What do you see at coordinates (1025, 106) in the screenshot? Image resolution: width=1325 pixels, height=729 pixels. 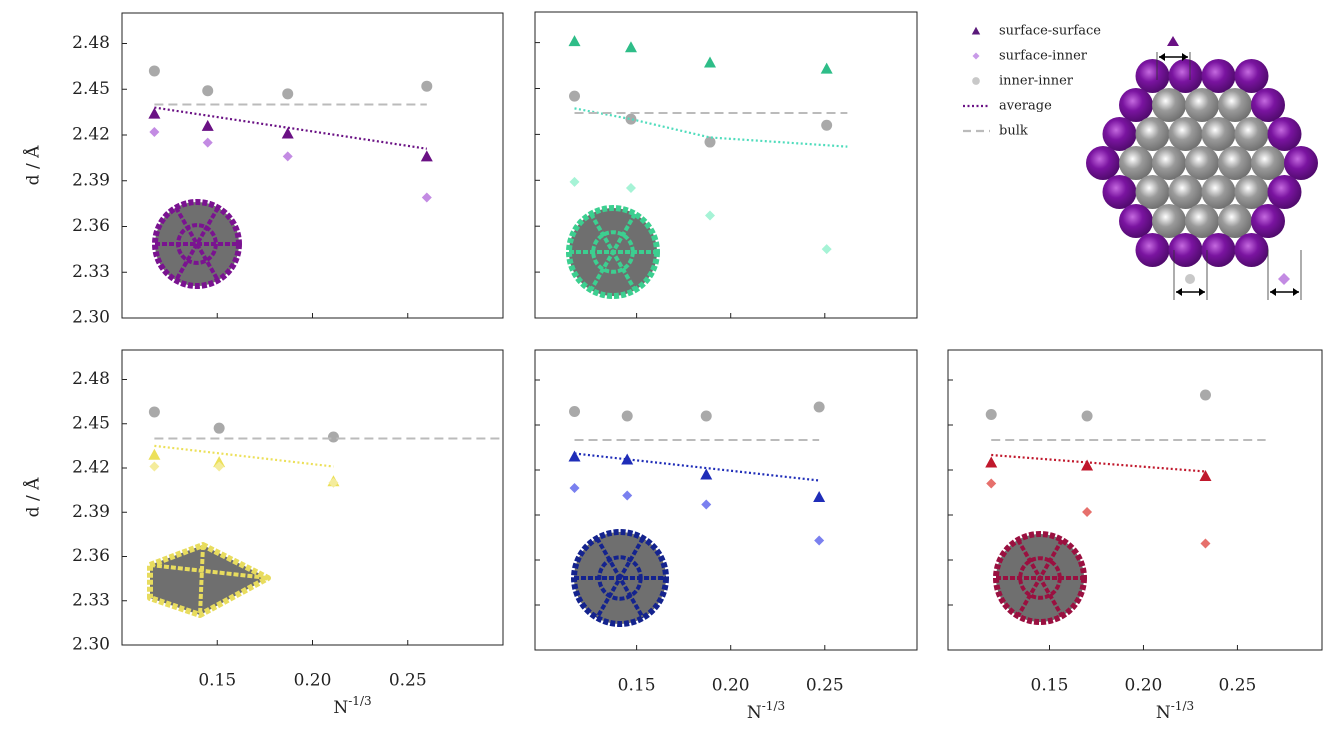 I see `legend-label: average` at bounding box center [1025, 106].